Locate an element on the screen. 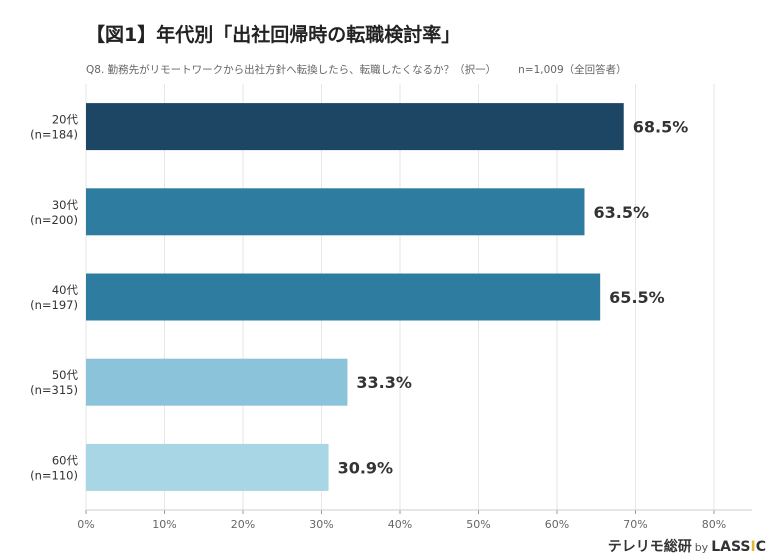 The width and height of the screenshot is (780, 558). category-label: 40代 is located at coordinates (65, 290).